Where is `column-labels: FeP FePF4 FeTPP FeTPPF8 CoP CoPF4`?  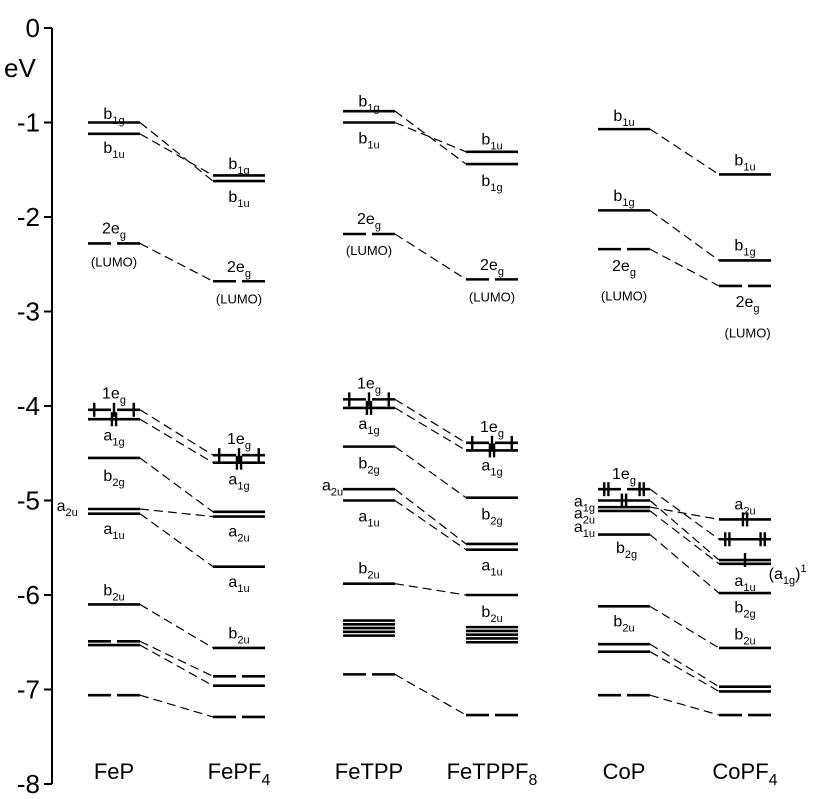
column-labels: FeP FePF4 FeTPP FeTPPF8 CoP CoPF4 is located at coordinates (436, 774).